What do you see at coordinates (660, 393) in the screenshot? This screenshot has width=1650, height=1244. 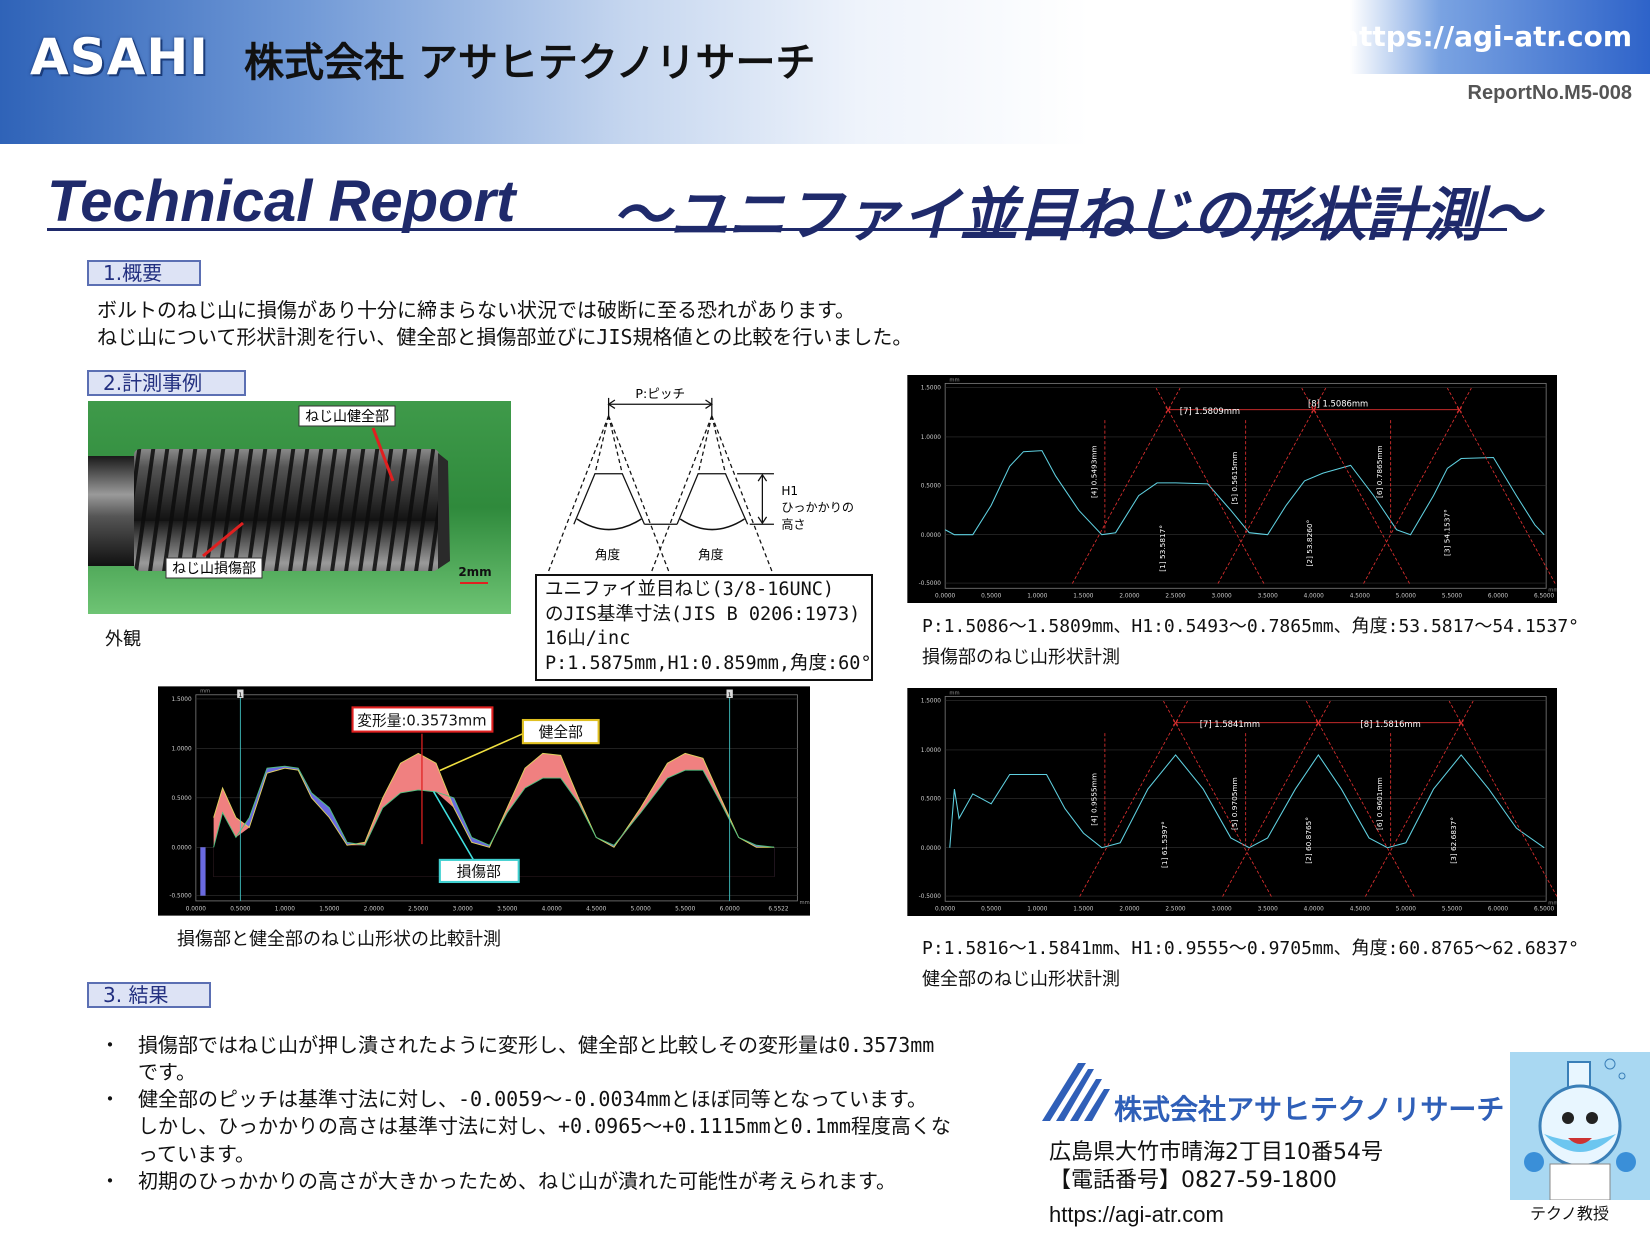 I see `pitch-label: P:ピッチ` at bounding box center [660, 393].